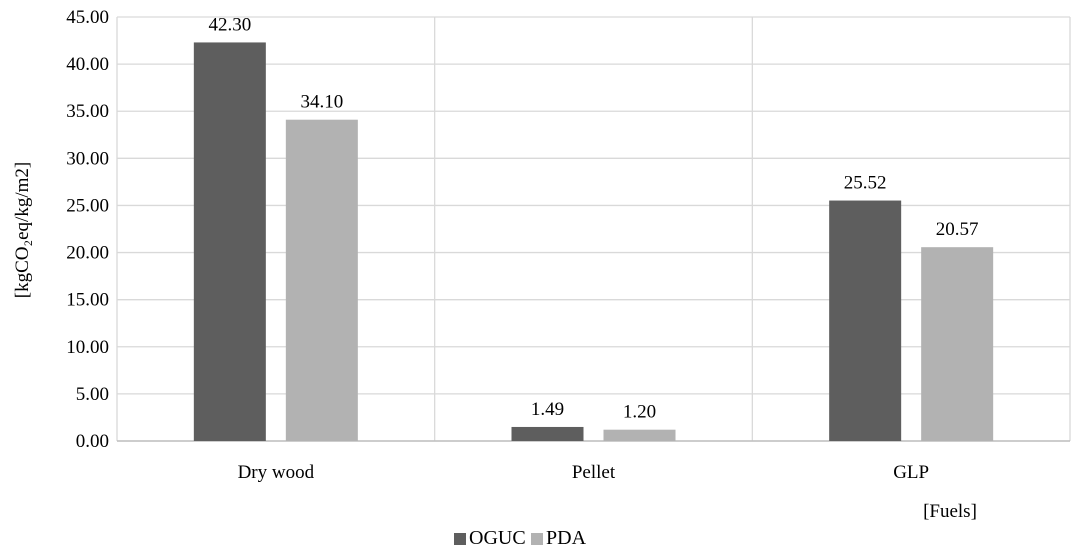 Image resolution: width=1074 pixels, height=558 pixels. What do you see at coordinates (911, 472) in the screenshot?
I see `x-tick-label: GLP` at bounding box center [911, 472].